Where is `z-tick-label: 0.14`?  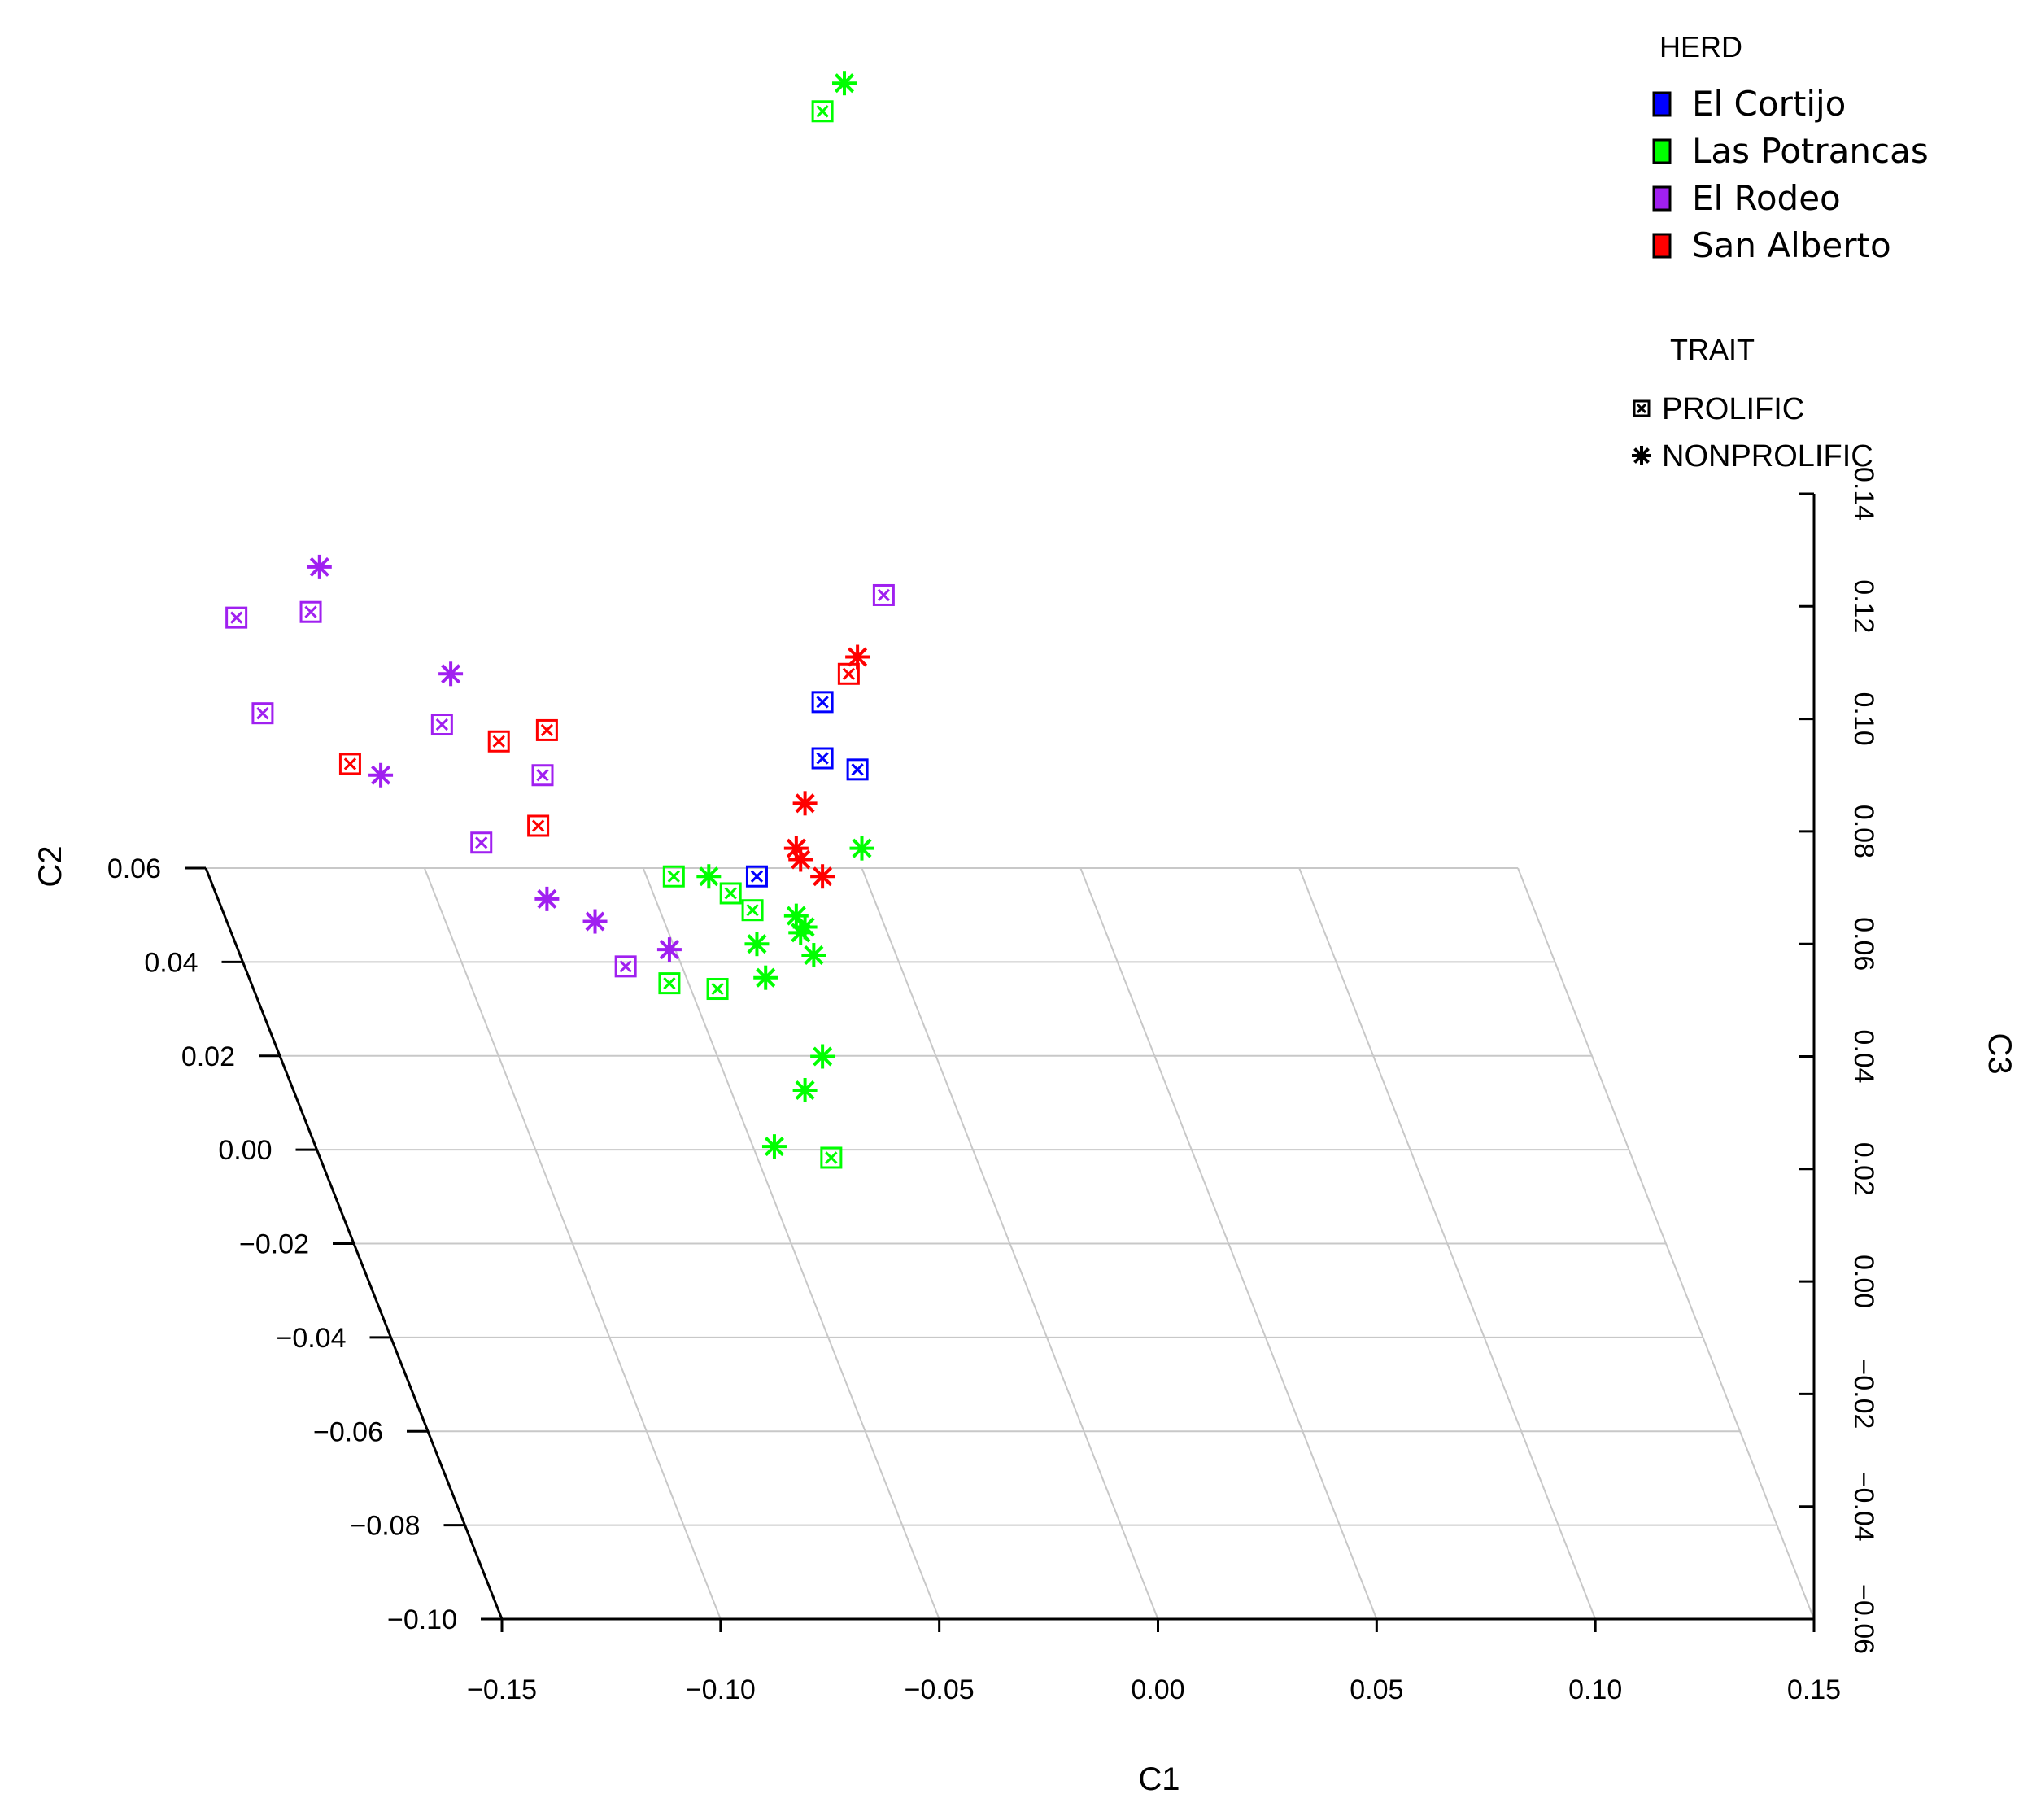 z-tick-label: 0.14 is located at coordinates (1864, 494).